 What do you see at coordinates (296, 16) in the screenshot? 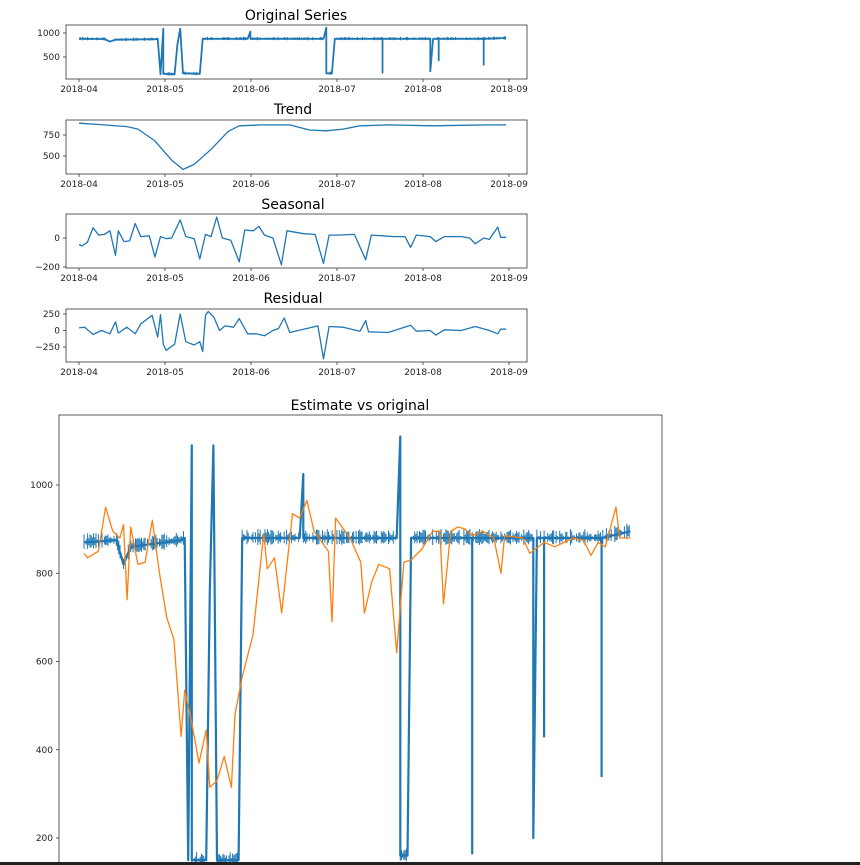
I see `chart-title: Original Series` at bounding box center [296, 16].